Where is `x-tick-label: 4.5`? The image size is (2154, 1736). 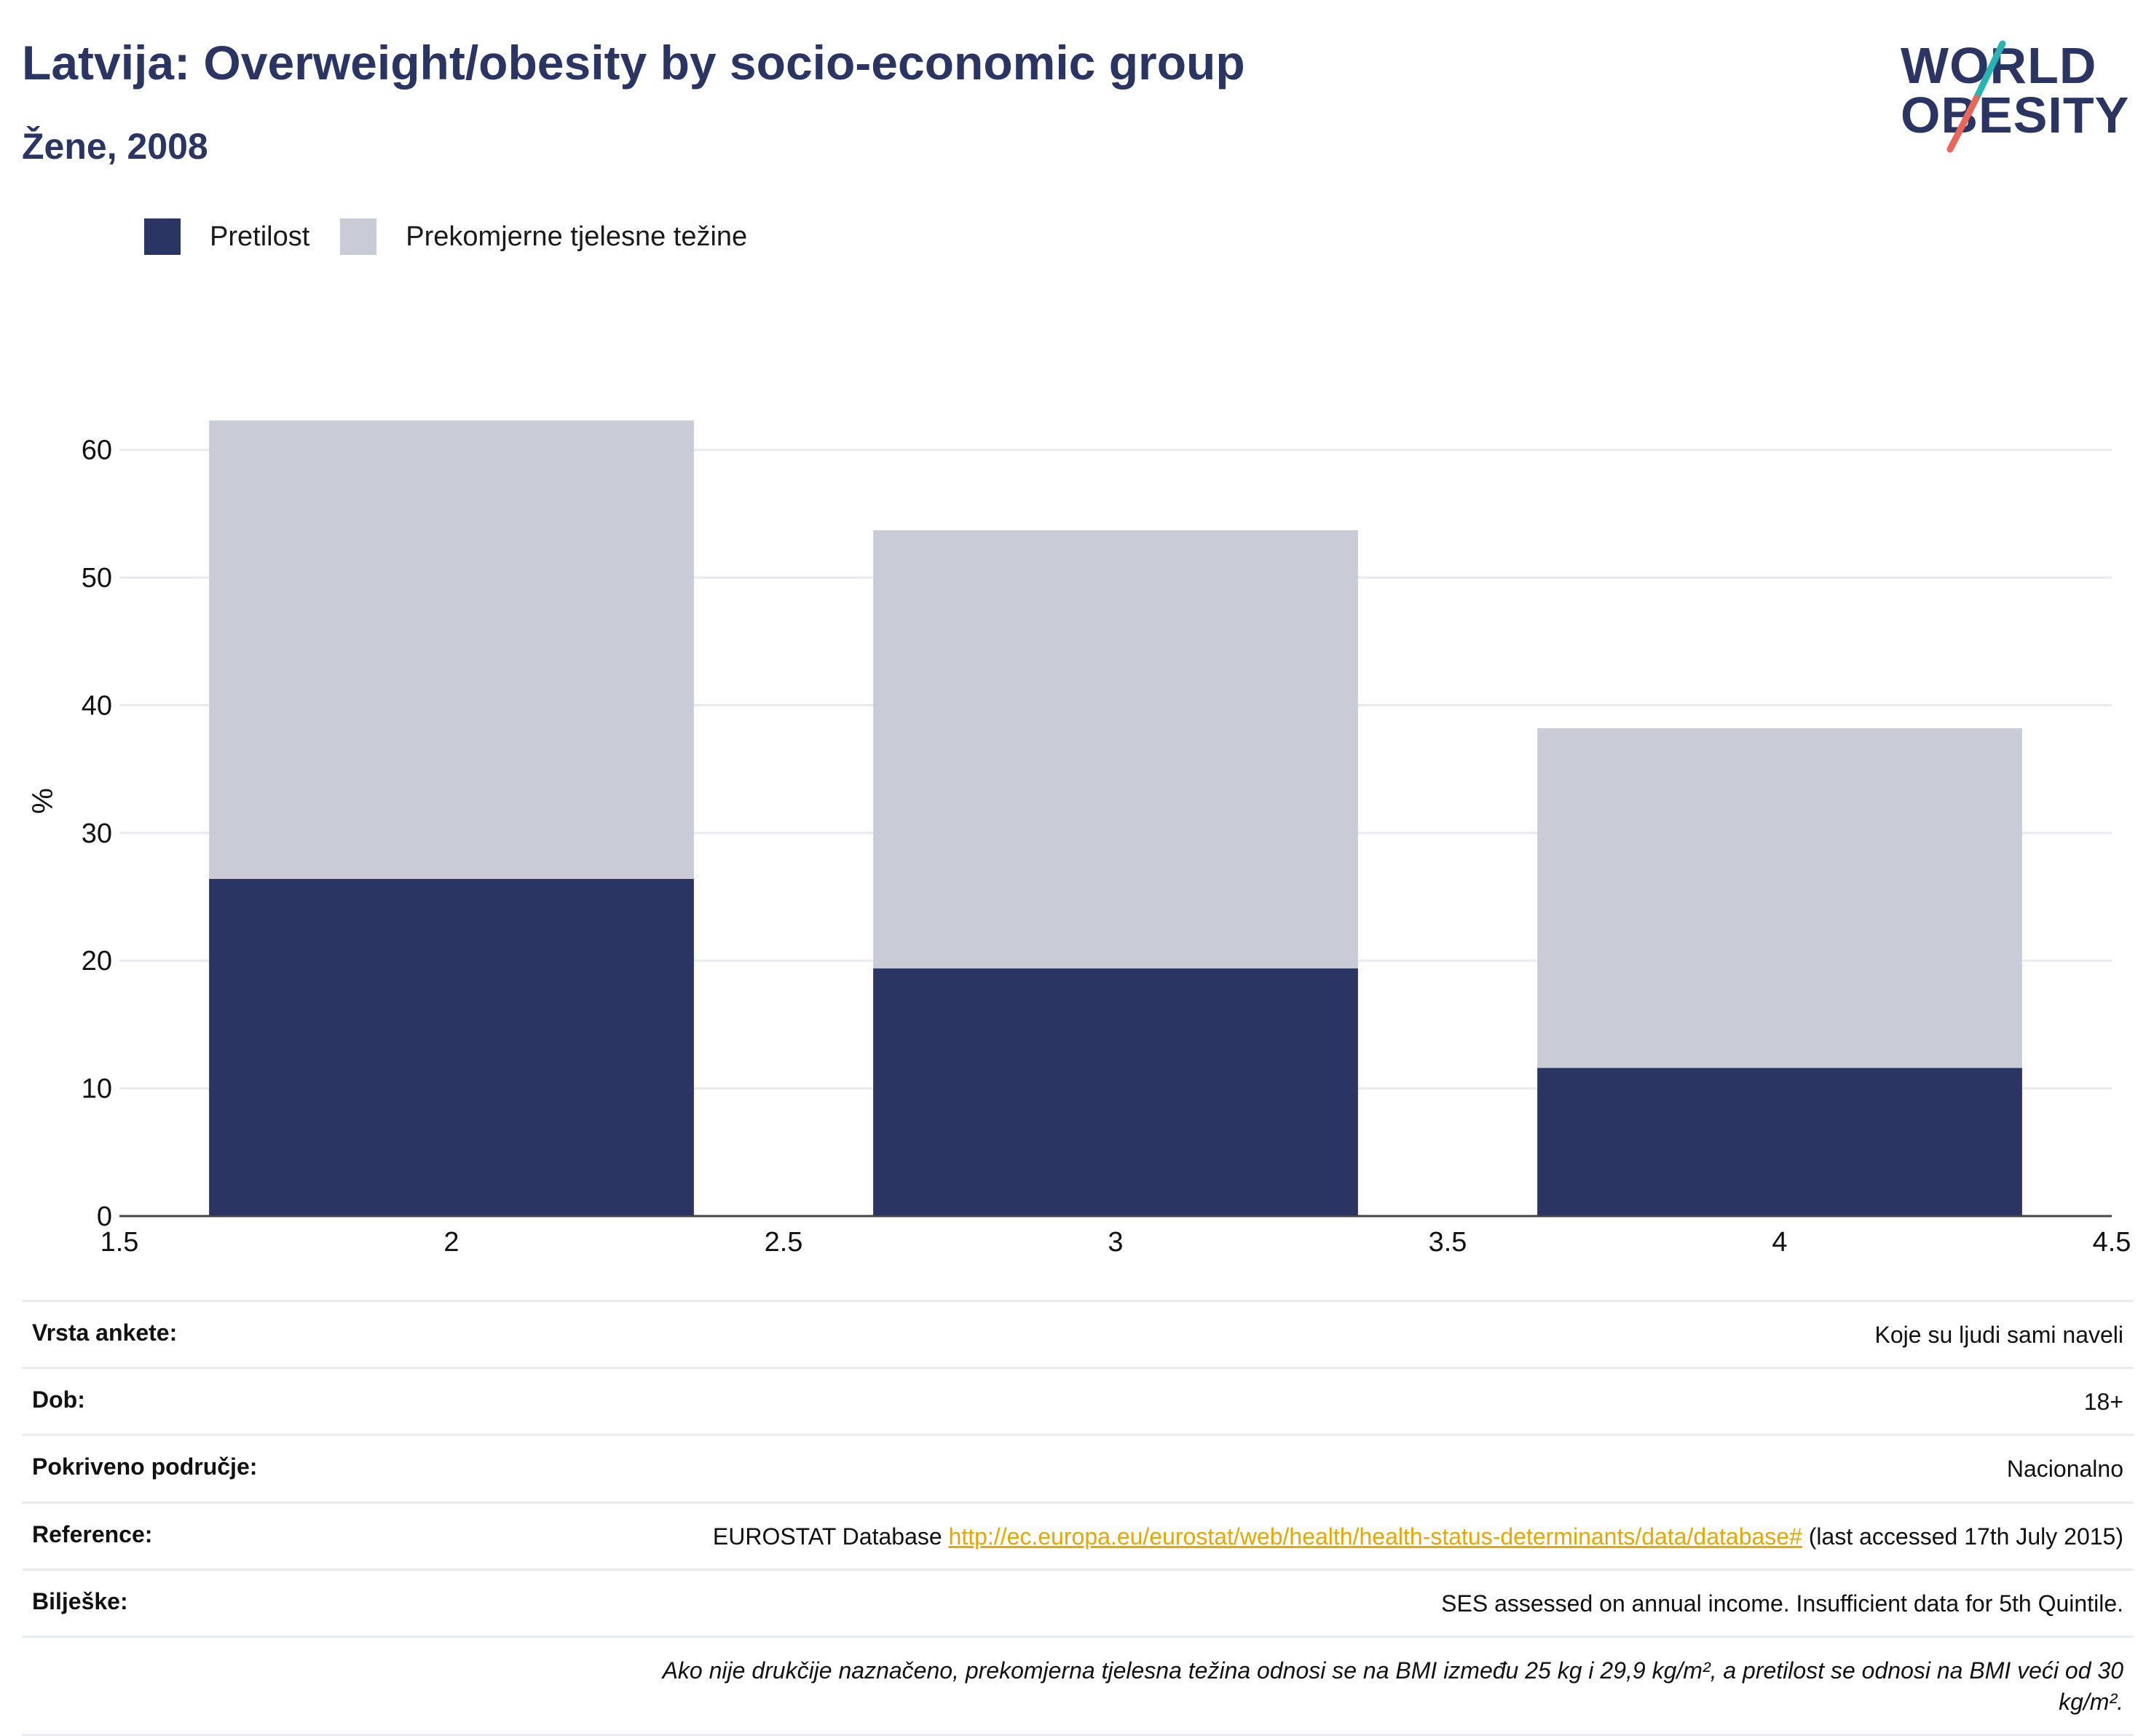 x-tick-label: 4.5 is located at coordinates (2112, 1239).